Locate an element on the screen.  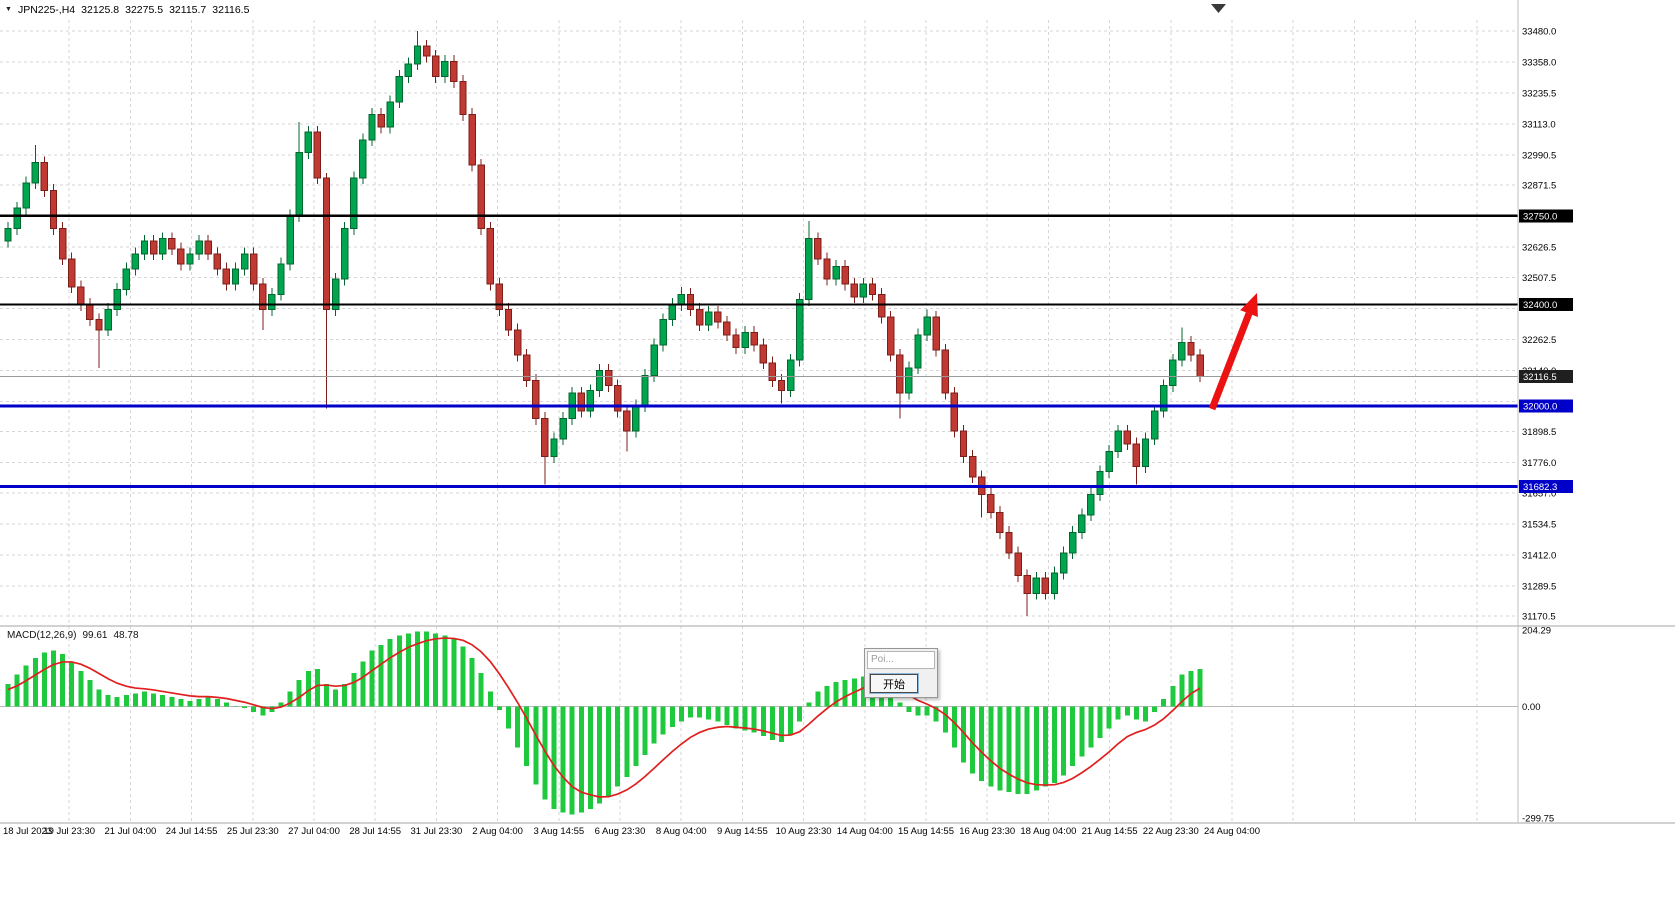
popup-start-button: 开始 is located at coordinates (894, 683).